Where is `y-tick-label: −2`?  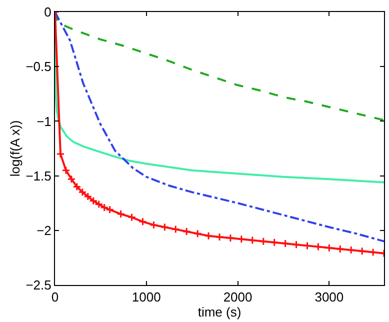
y-tick-label: −2 is located at coordinates (44, 230).